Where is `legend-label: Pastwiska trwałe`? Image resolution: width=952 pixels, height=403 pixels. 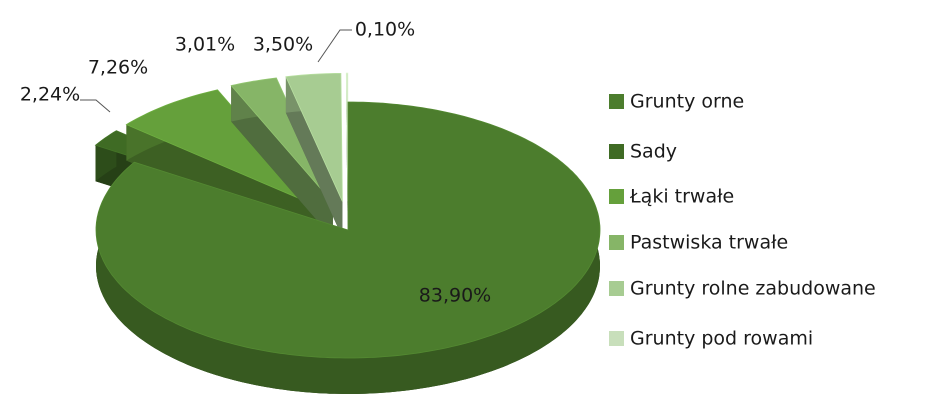
legend-label: Pastwiska trwałe is located at coordinates (709, 243).